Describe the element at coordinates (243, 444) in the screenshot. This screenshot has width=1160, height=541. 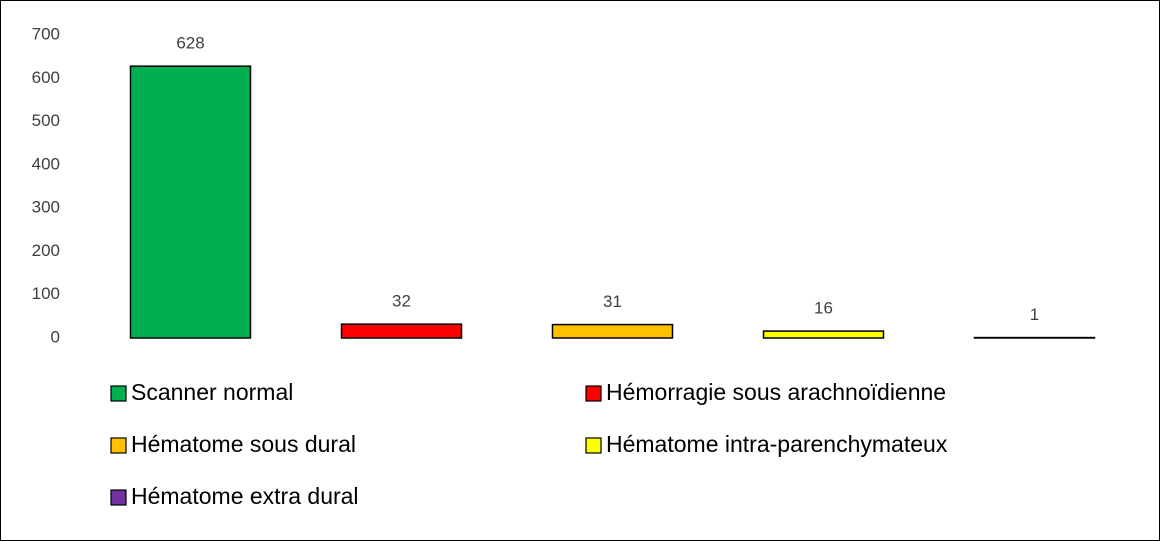
I see `legend-label: Hématome sous dural` at that location.